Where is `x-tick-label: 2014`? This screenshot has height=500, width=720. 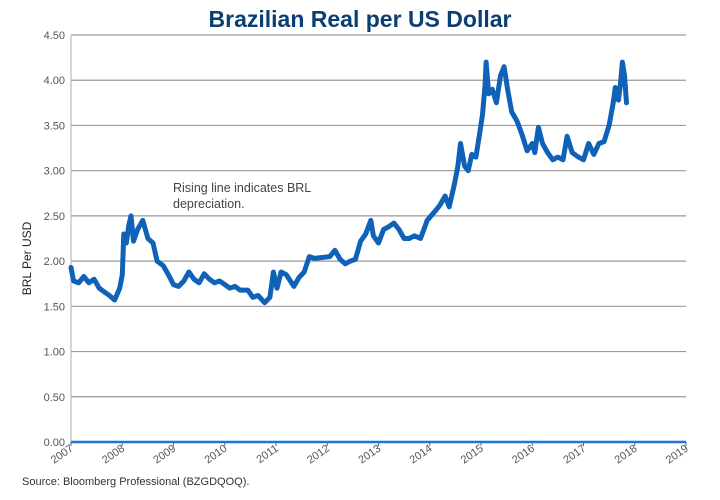
x-tick-label: 2014 is located at coordinates (421, 455).